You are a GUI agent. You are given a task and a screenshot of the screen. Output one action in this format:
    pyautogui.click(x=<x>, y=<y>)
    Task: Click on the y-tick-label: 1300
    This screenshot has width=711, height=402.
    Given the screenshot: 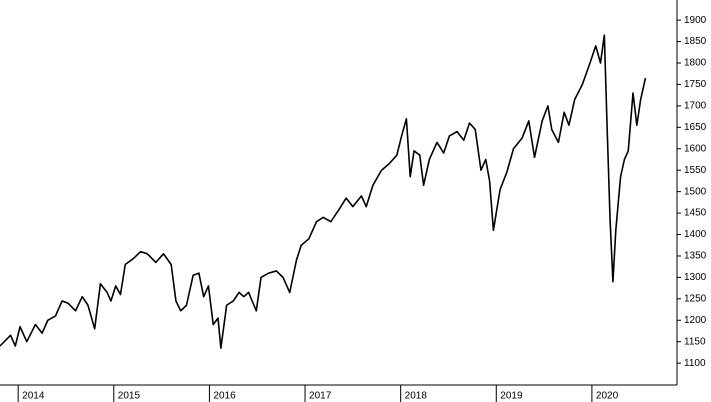 What is the action you would take?
    pyautogui.click(x=695, y=277)
    